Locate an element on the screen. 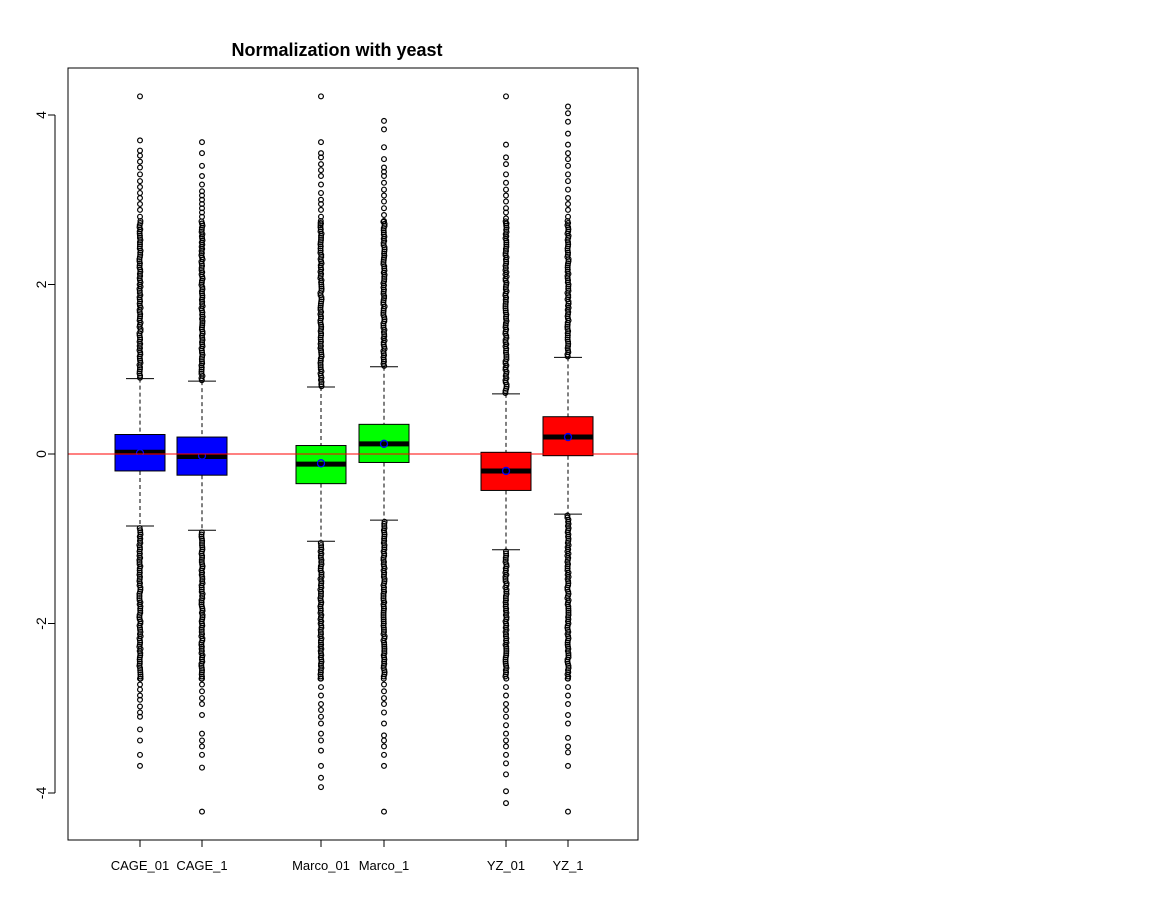 Image resolution: width=1152 pixels, height=924 pixels. x-tick-label: CAGE_01 is located at coordinates (140, 865).